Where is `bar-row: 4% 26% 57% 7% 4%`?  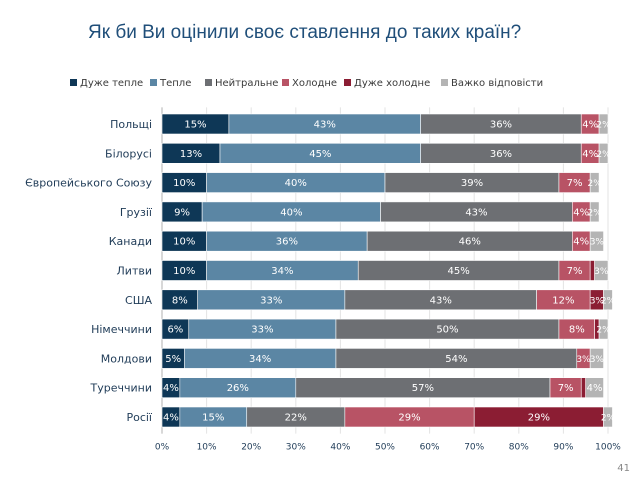 bar-row: 4% 26% 57% 7% 4% is located at coordinates (382, 388).